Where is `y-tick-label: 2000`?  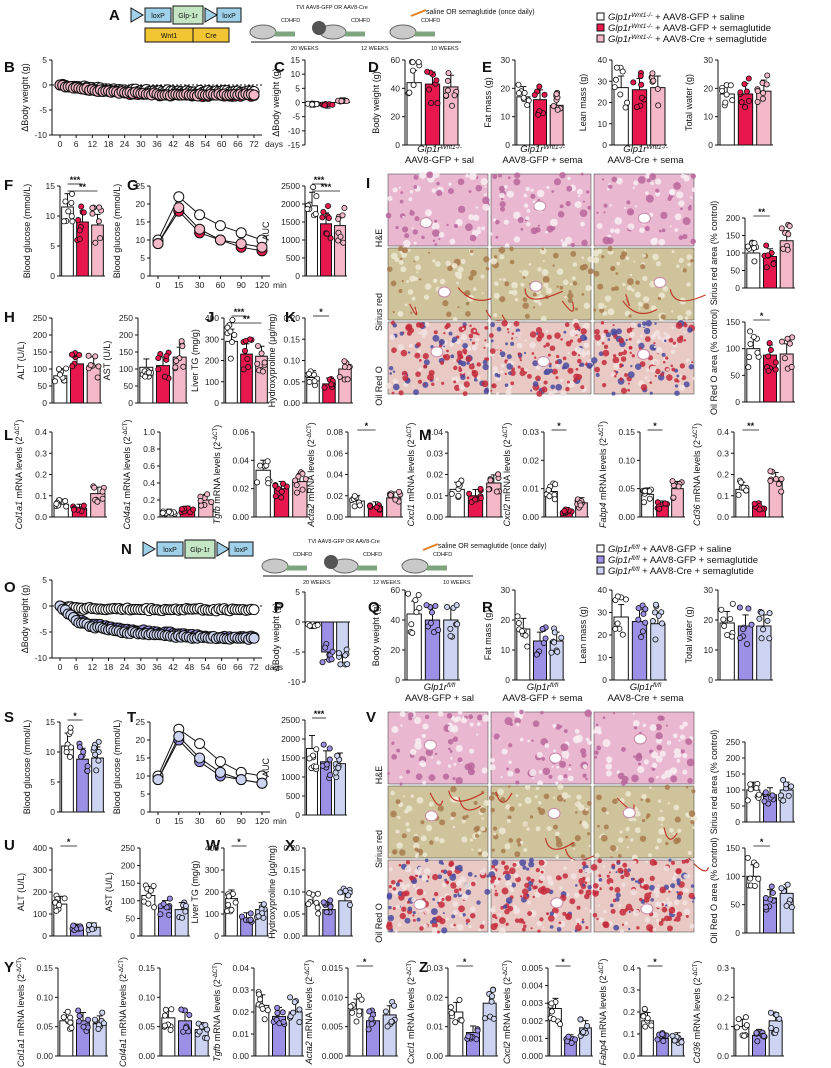 y-tick-label: 2000 is located at coordinates (290, 204).